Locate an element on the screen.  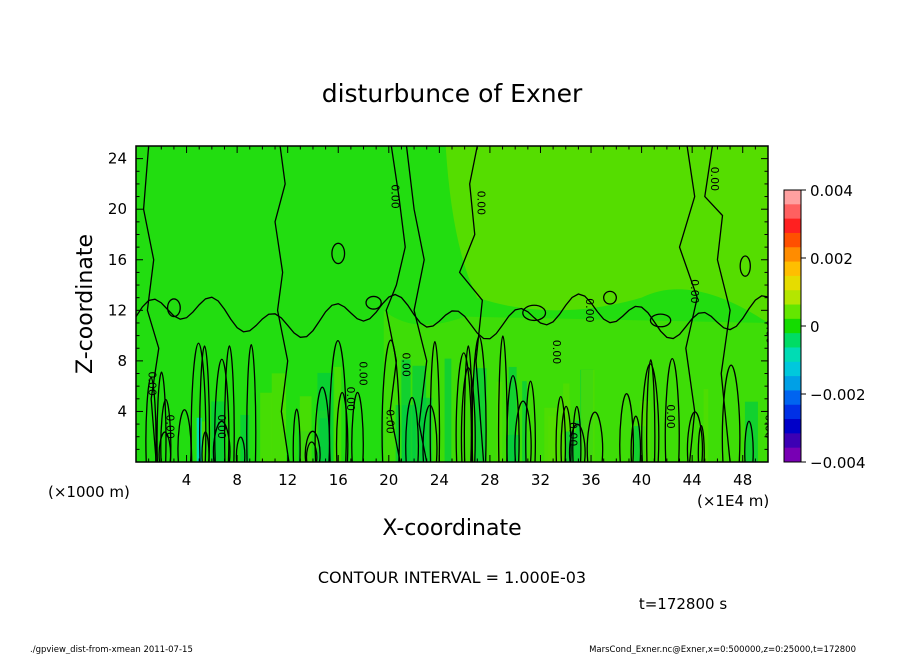
y-tick-label: 4 is located at coordinates (122, 411).